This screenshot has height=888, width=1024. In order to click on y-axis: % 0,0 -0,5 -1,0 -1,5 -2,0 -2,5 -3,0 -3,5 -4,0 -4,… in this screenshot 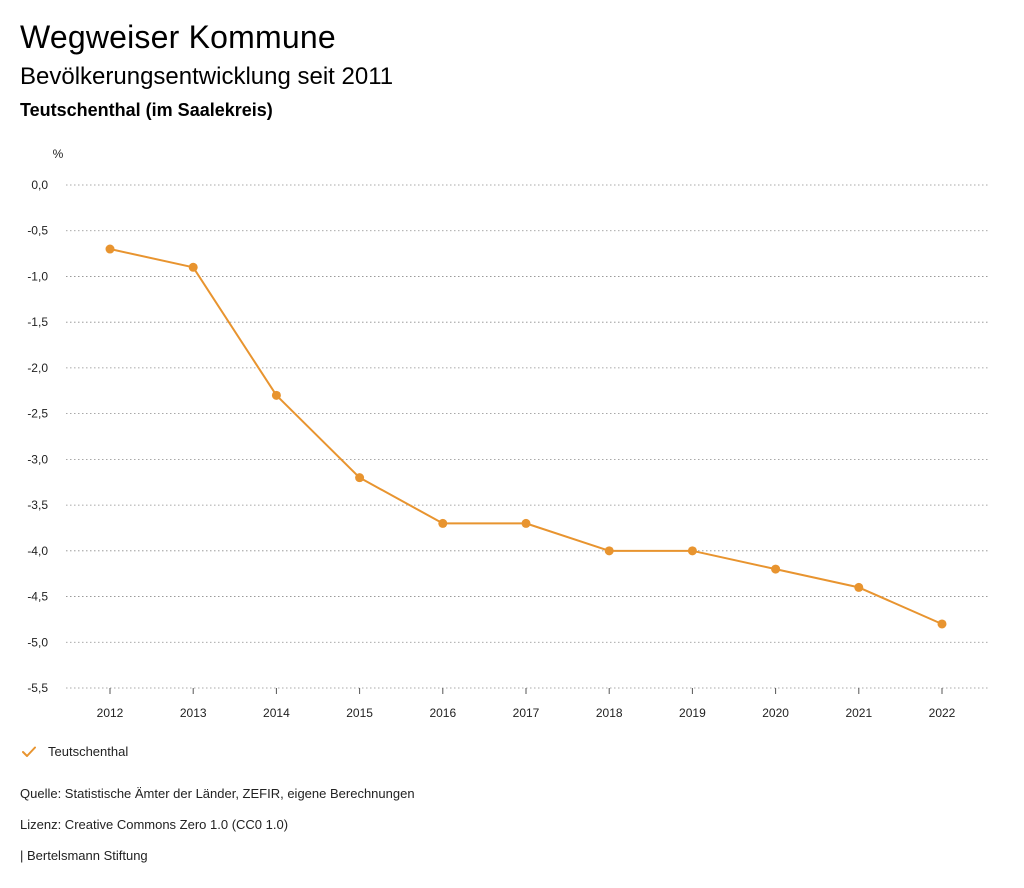, I will do `click(45, 421)`.